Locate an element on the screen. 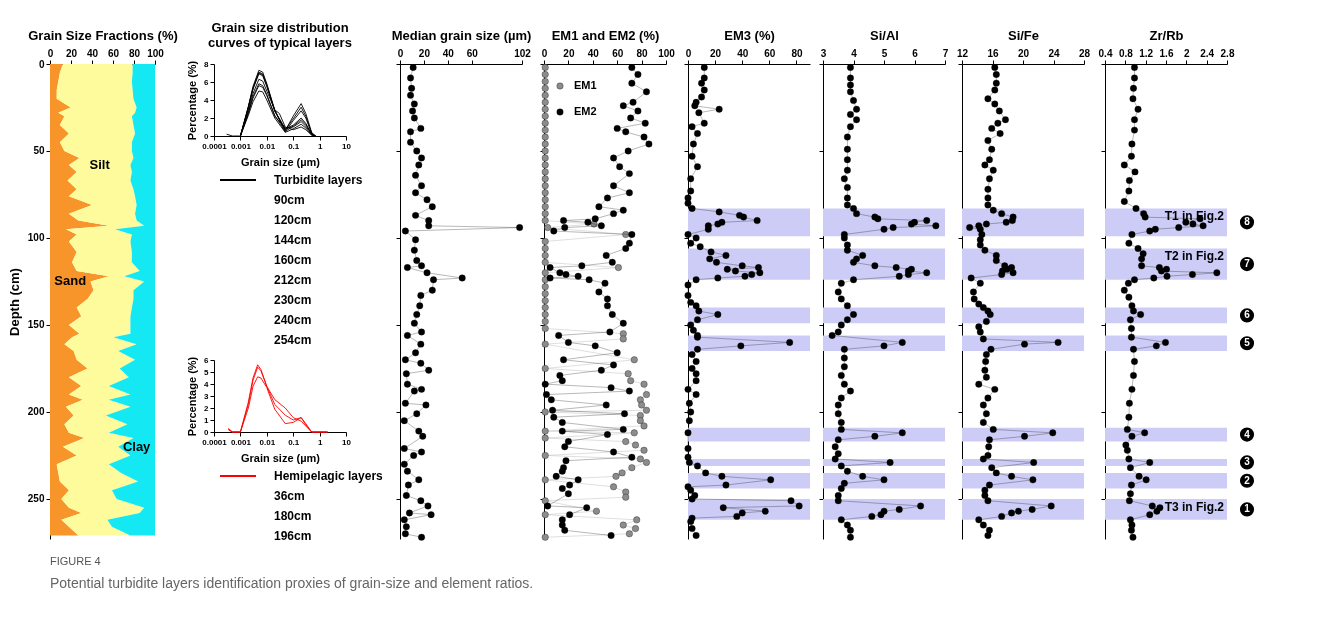 This screenshot has height=629, width=1317. y-tick-label: 200 is located at coordinates (36, 412).